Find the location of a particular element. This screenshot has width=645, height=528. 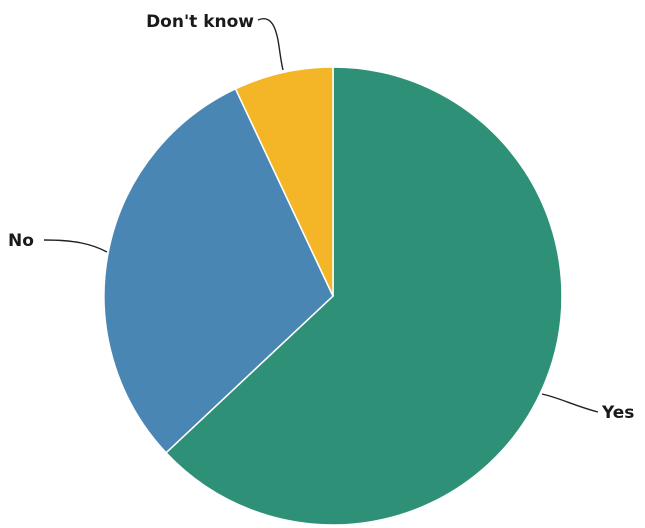

slice-label-dont-know: Don't know is located at coordinates (200, 22).